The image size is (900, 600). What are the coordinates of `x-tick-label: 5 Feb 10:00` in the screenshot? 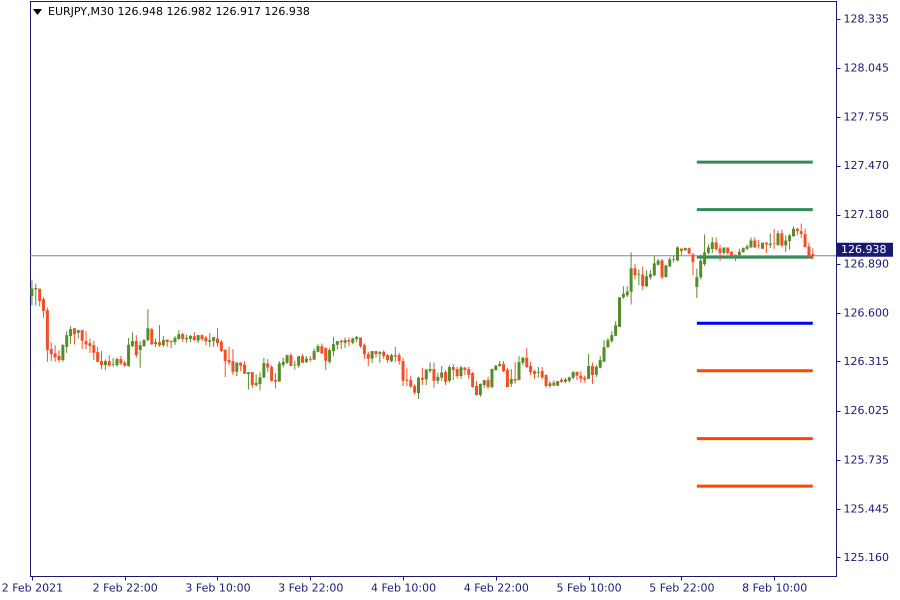 It's located at (589, 588).